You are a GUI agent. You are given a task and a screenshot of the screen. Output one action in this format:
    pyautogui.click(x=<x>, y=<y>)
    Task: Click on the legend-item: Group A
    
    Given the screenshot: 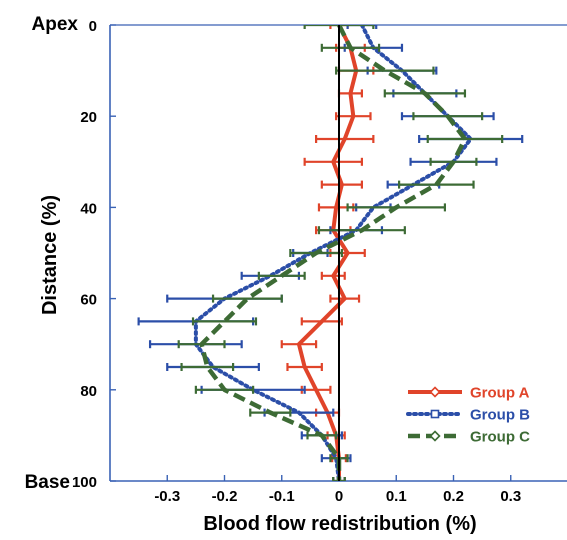 What is the action you would take?
    pyautogui.click(x=469, y=393)
    